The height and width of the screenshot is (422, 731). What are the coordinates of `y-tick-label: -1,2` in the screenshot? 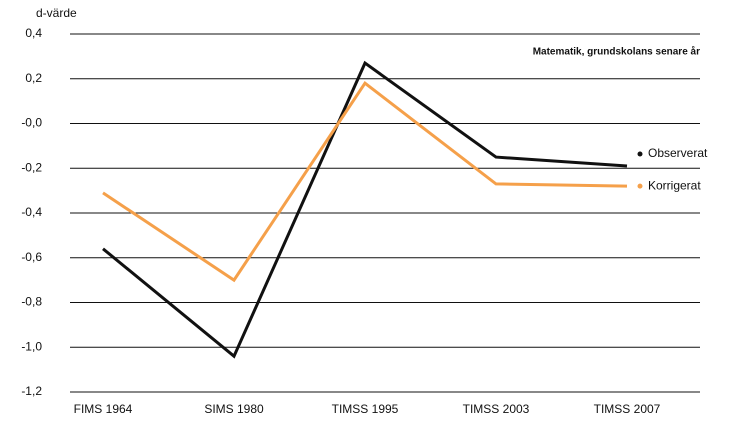 It's located at (31, 391).